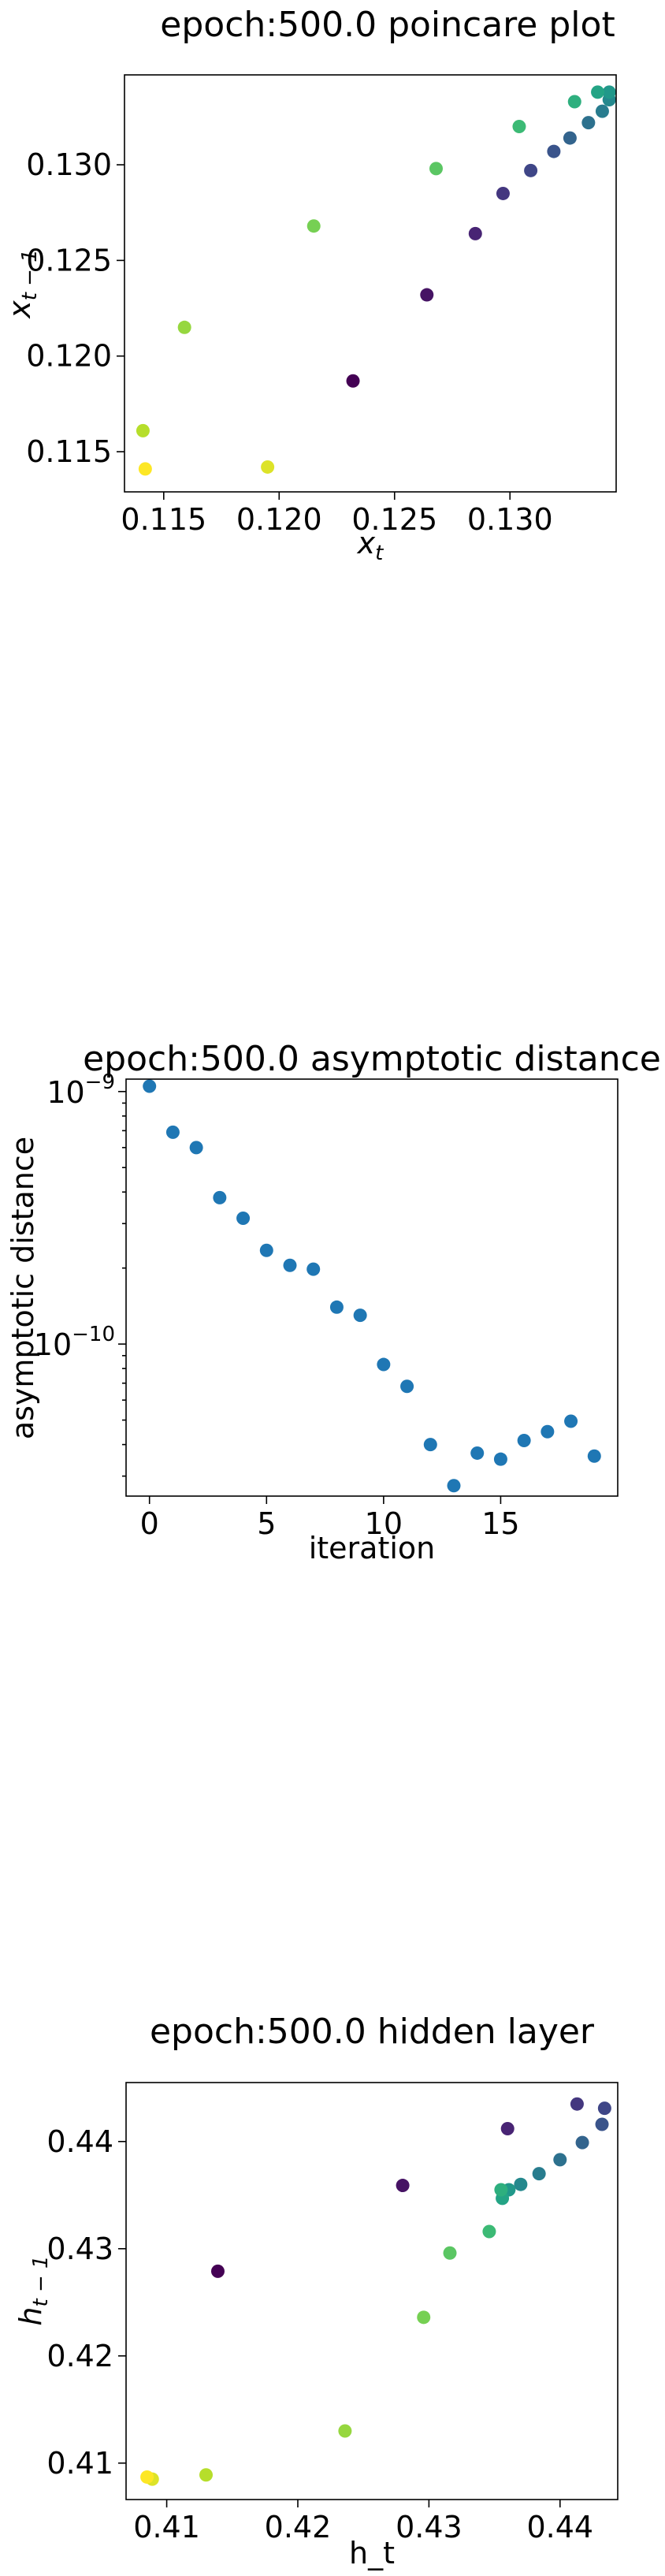  I want to click on x-tick-label-2: 10, so click(384, 1523).